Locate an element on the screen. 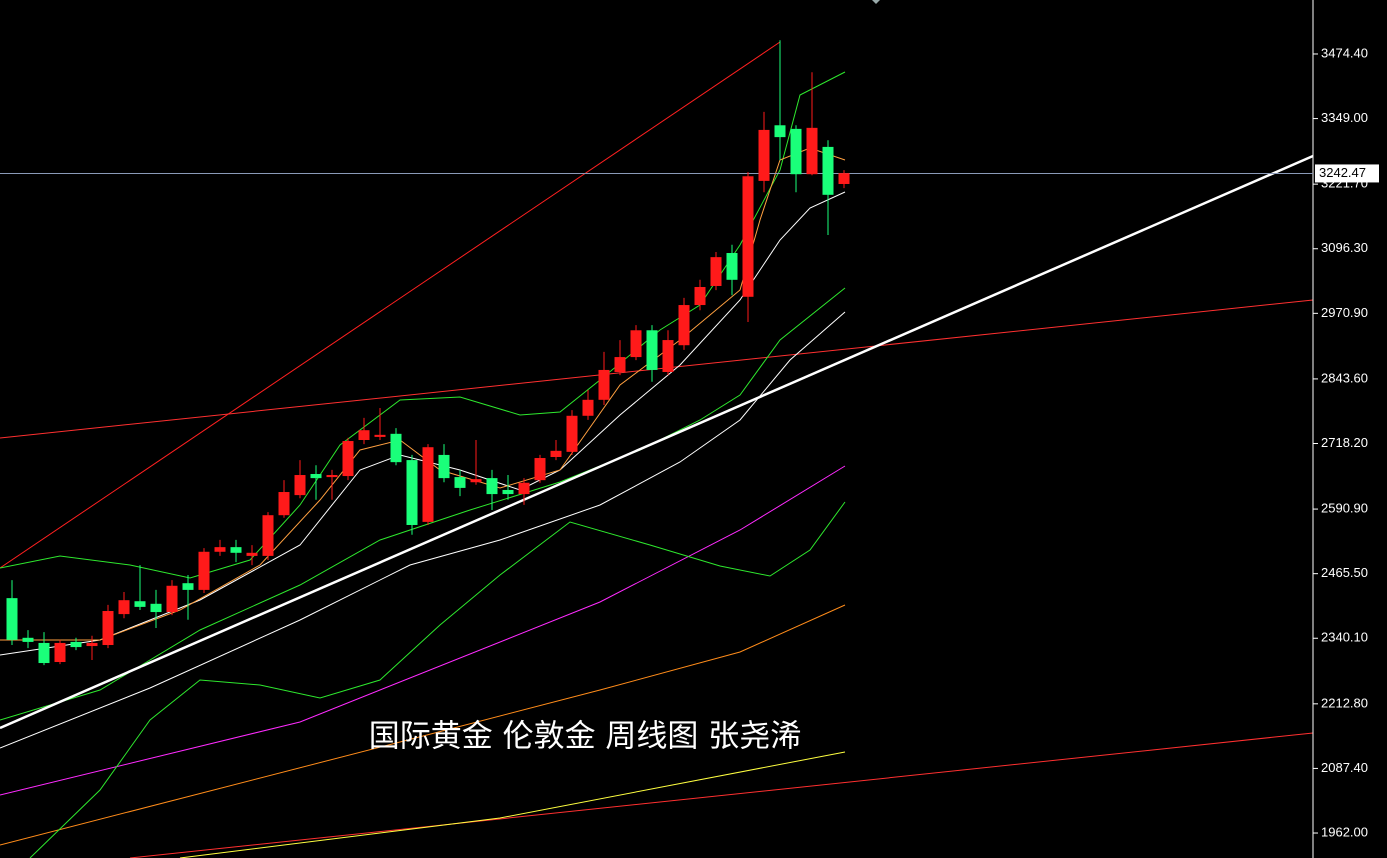 This screenshot has height=858, width=1387. y-tick-label: 2087.40 is located at coordinates (1344, 767).